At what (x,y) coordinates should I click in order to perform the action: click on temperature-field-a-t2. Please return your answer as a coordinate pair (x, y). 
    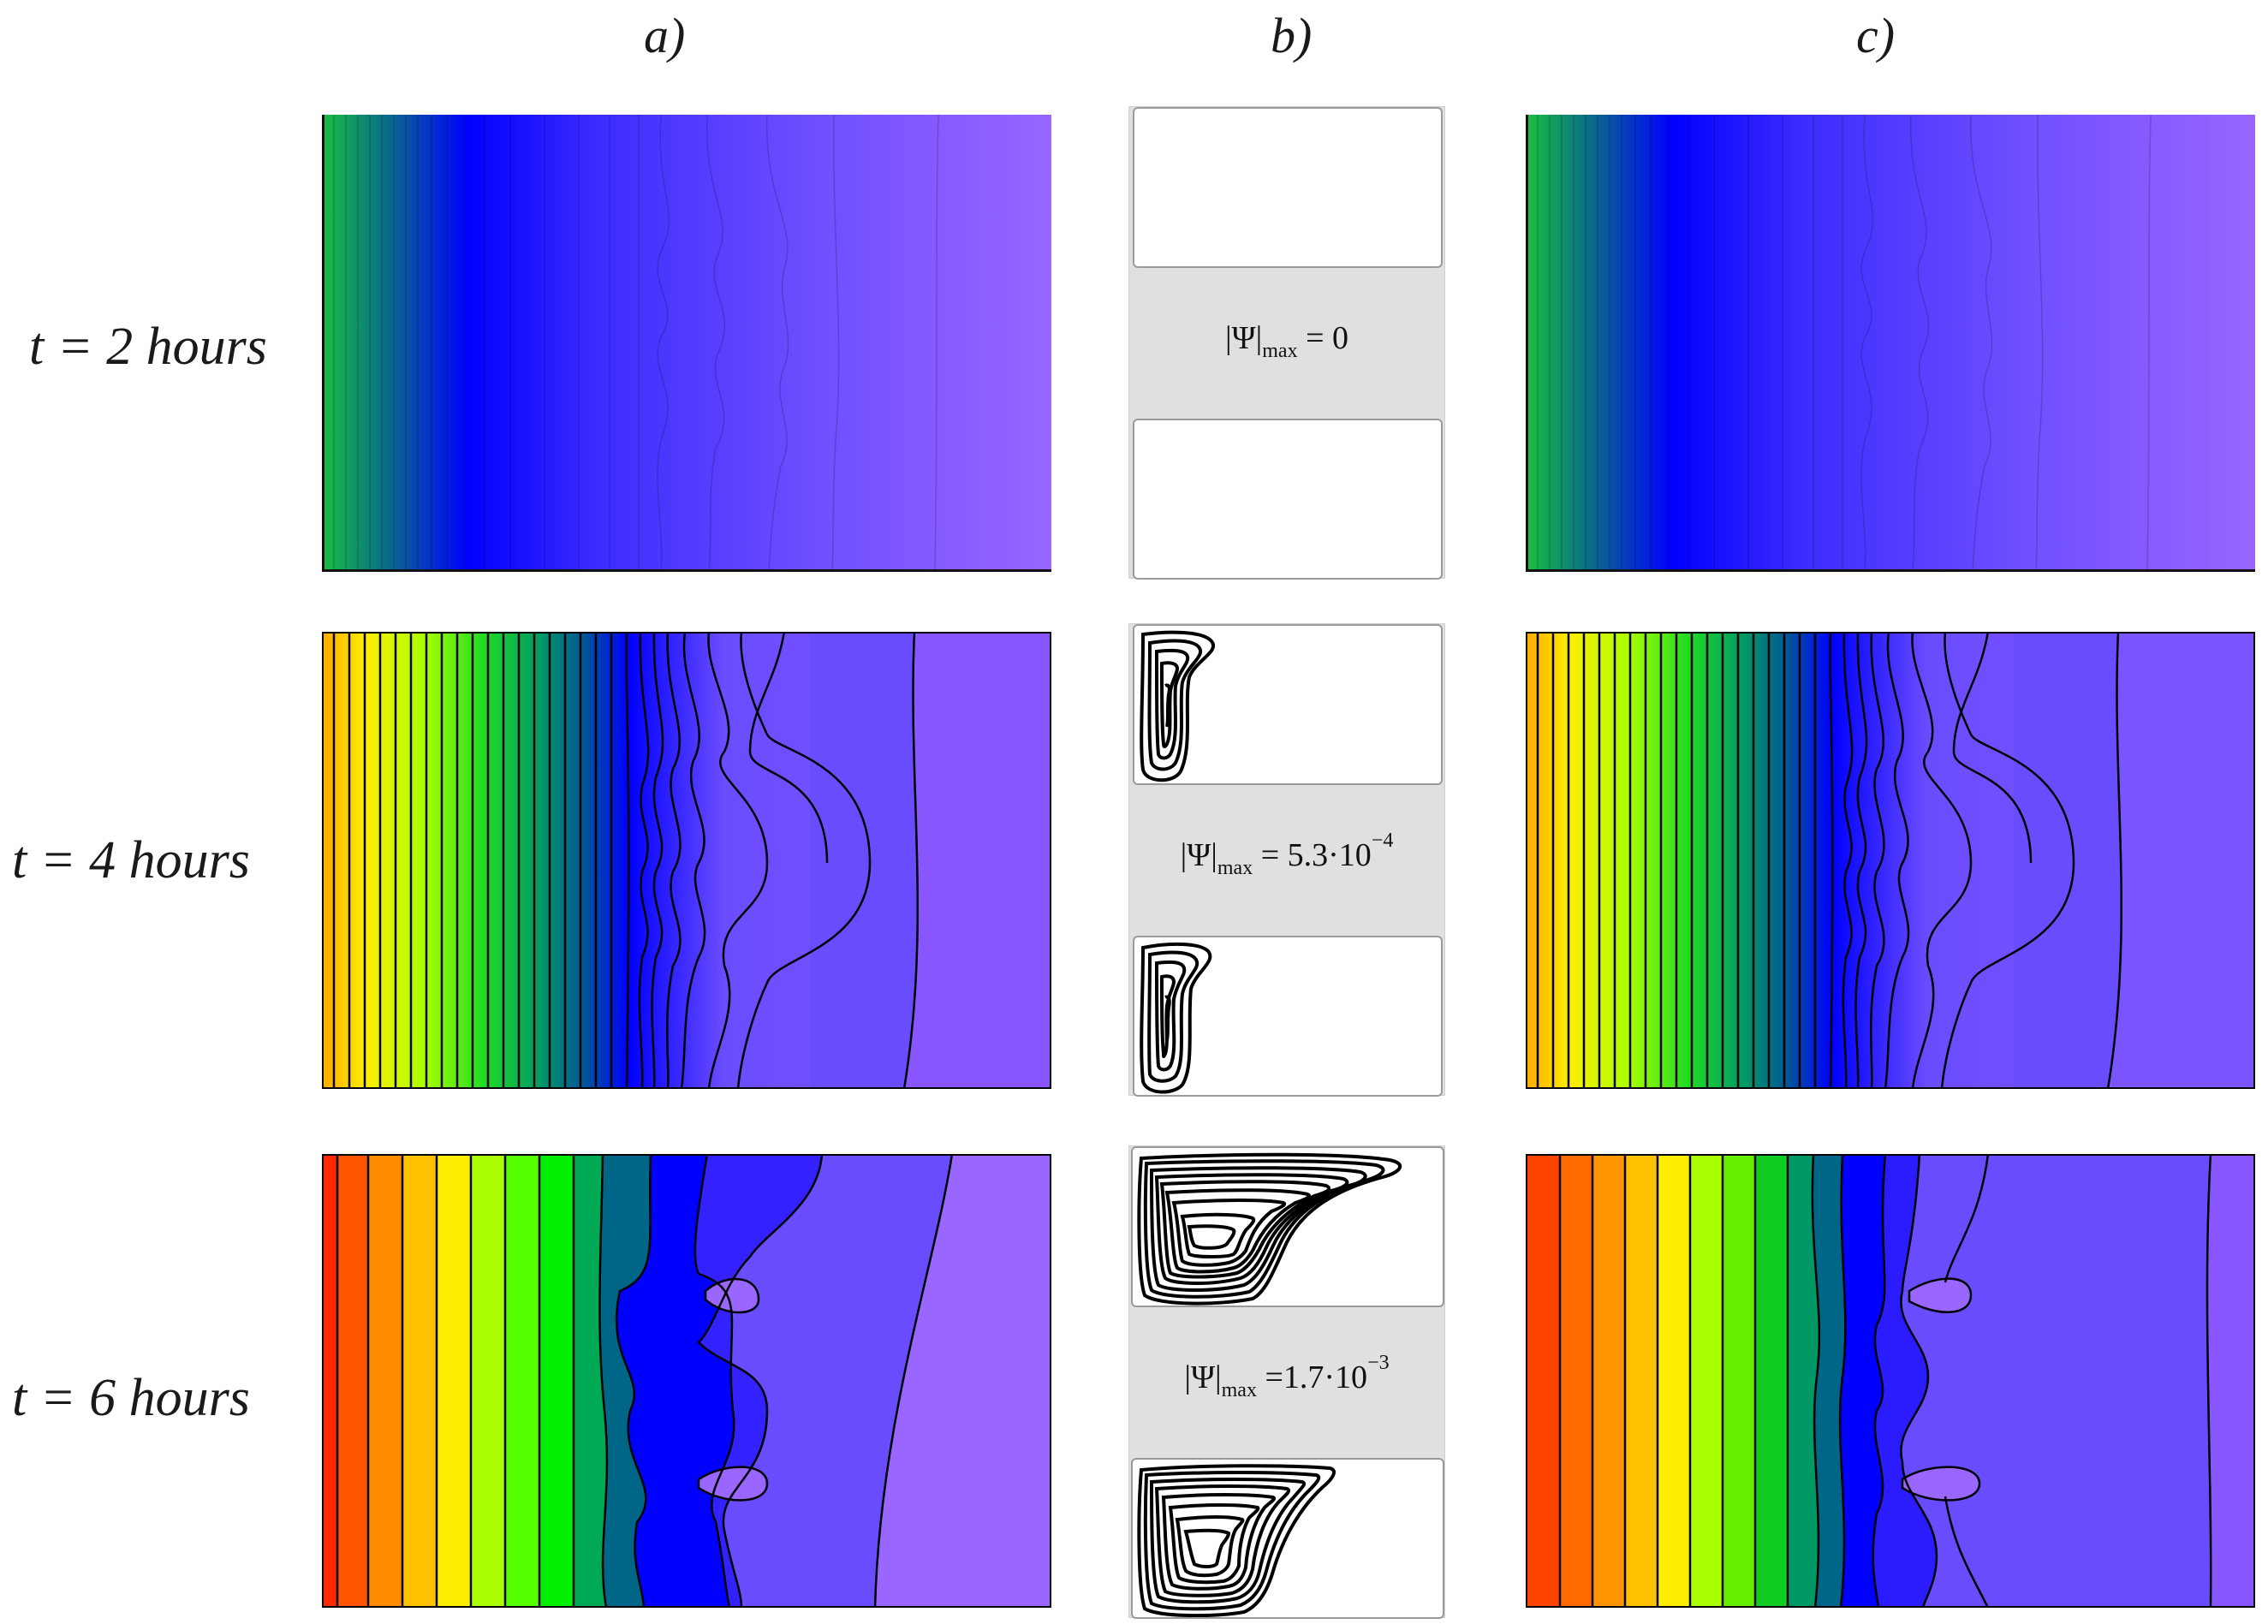
    Looking at the image, I should click on (686, 343).